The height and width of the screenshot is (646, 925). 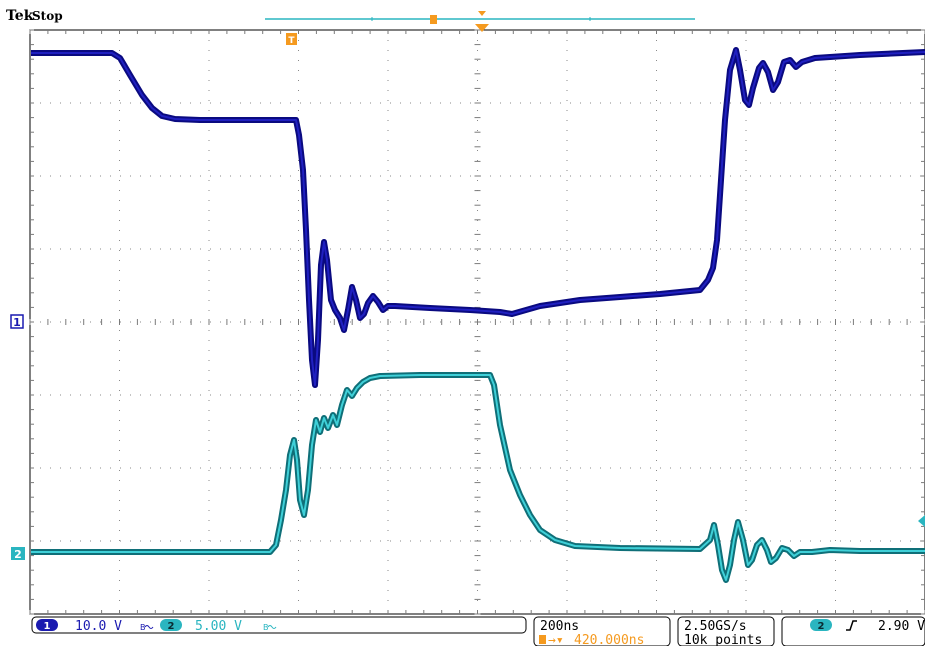 What do you see at coordinates (433, 19) in the screenshot?
I see `trigger-position-marker` at bounding box center [433, 19].